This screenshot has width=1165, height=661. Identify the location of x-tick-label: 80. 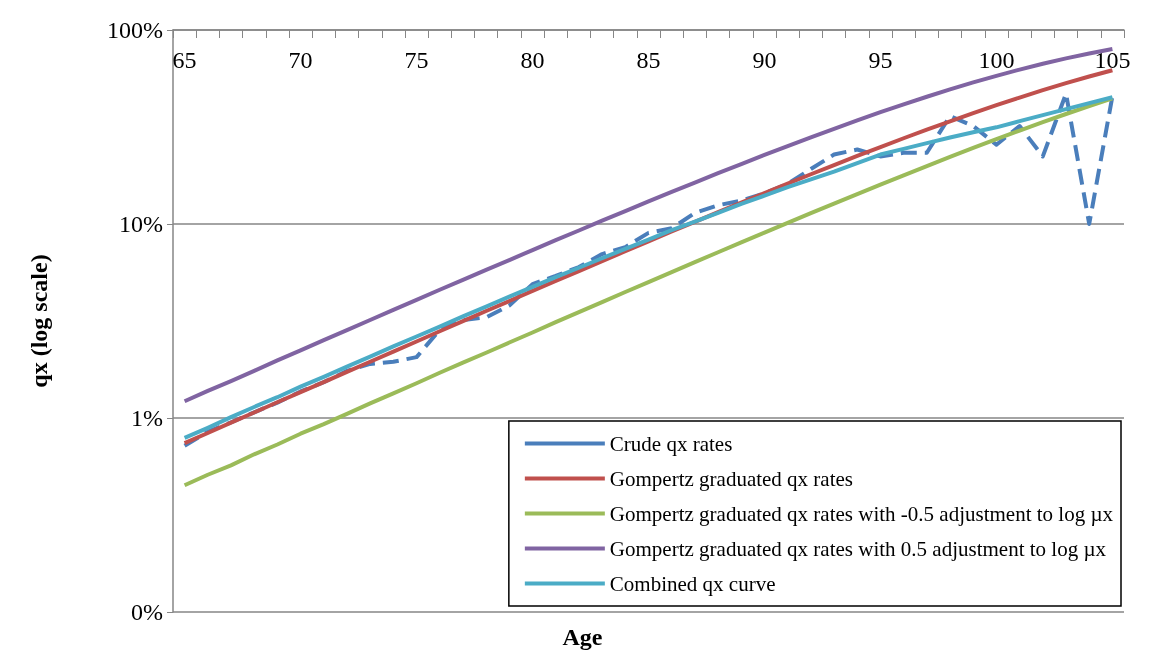
(532, 60).